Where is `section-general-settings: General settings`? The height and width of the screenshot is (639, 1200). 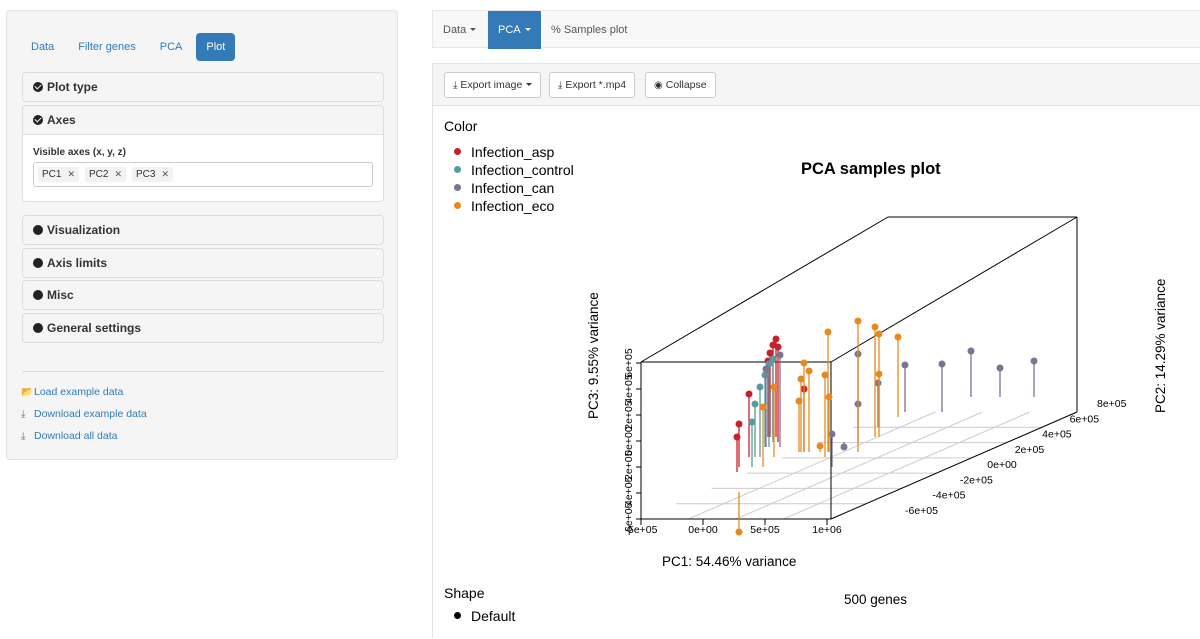
section-general-settings: General settings is located at coordinates (203, 328).